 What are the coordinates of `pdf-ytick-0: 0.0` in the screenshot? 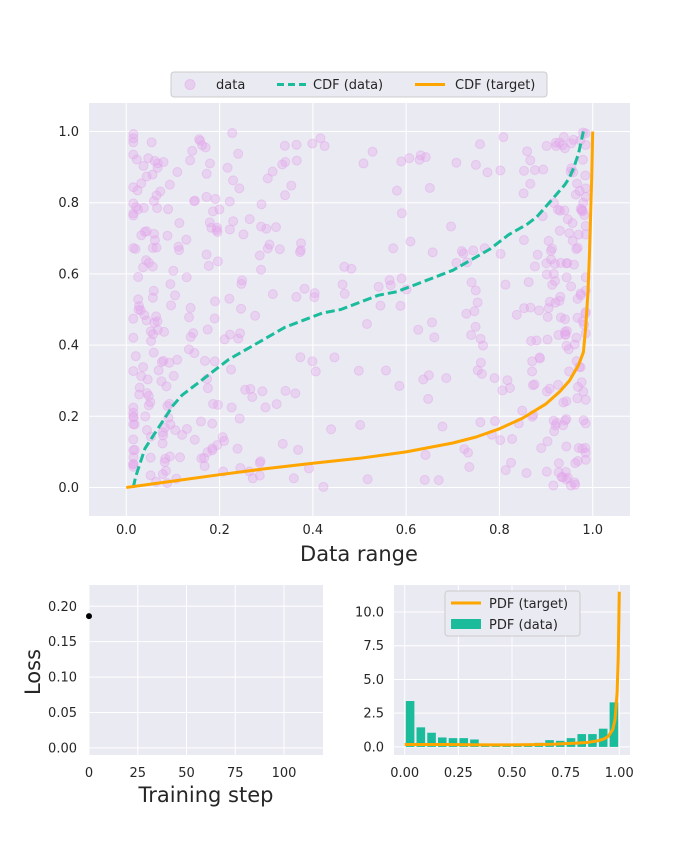 It's located at (373, 747).